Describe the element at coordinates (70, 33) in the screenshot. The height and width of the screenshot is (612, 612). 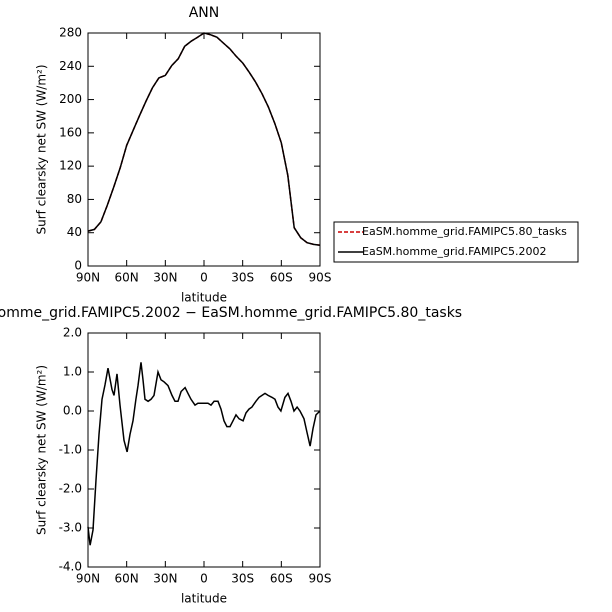
I see `y-tick-label: 280` at that location.